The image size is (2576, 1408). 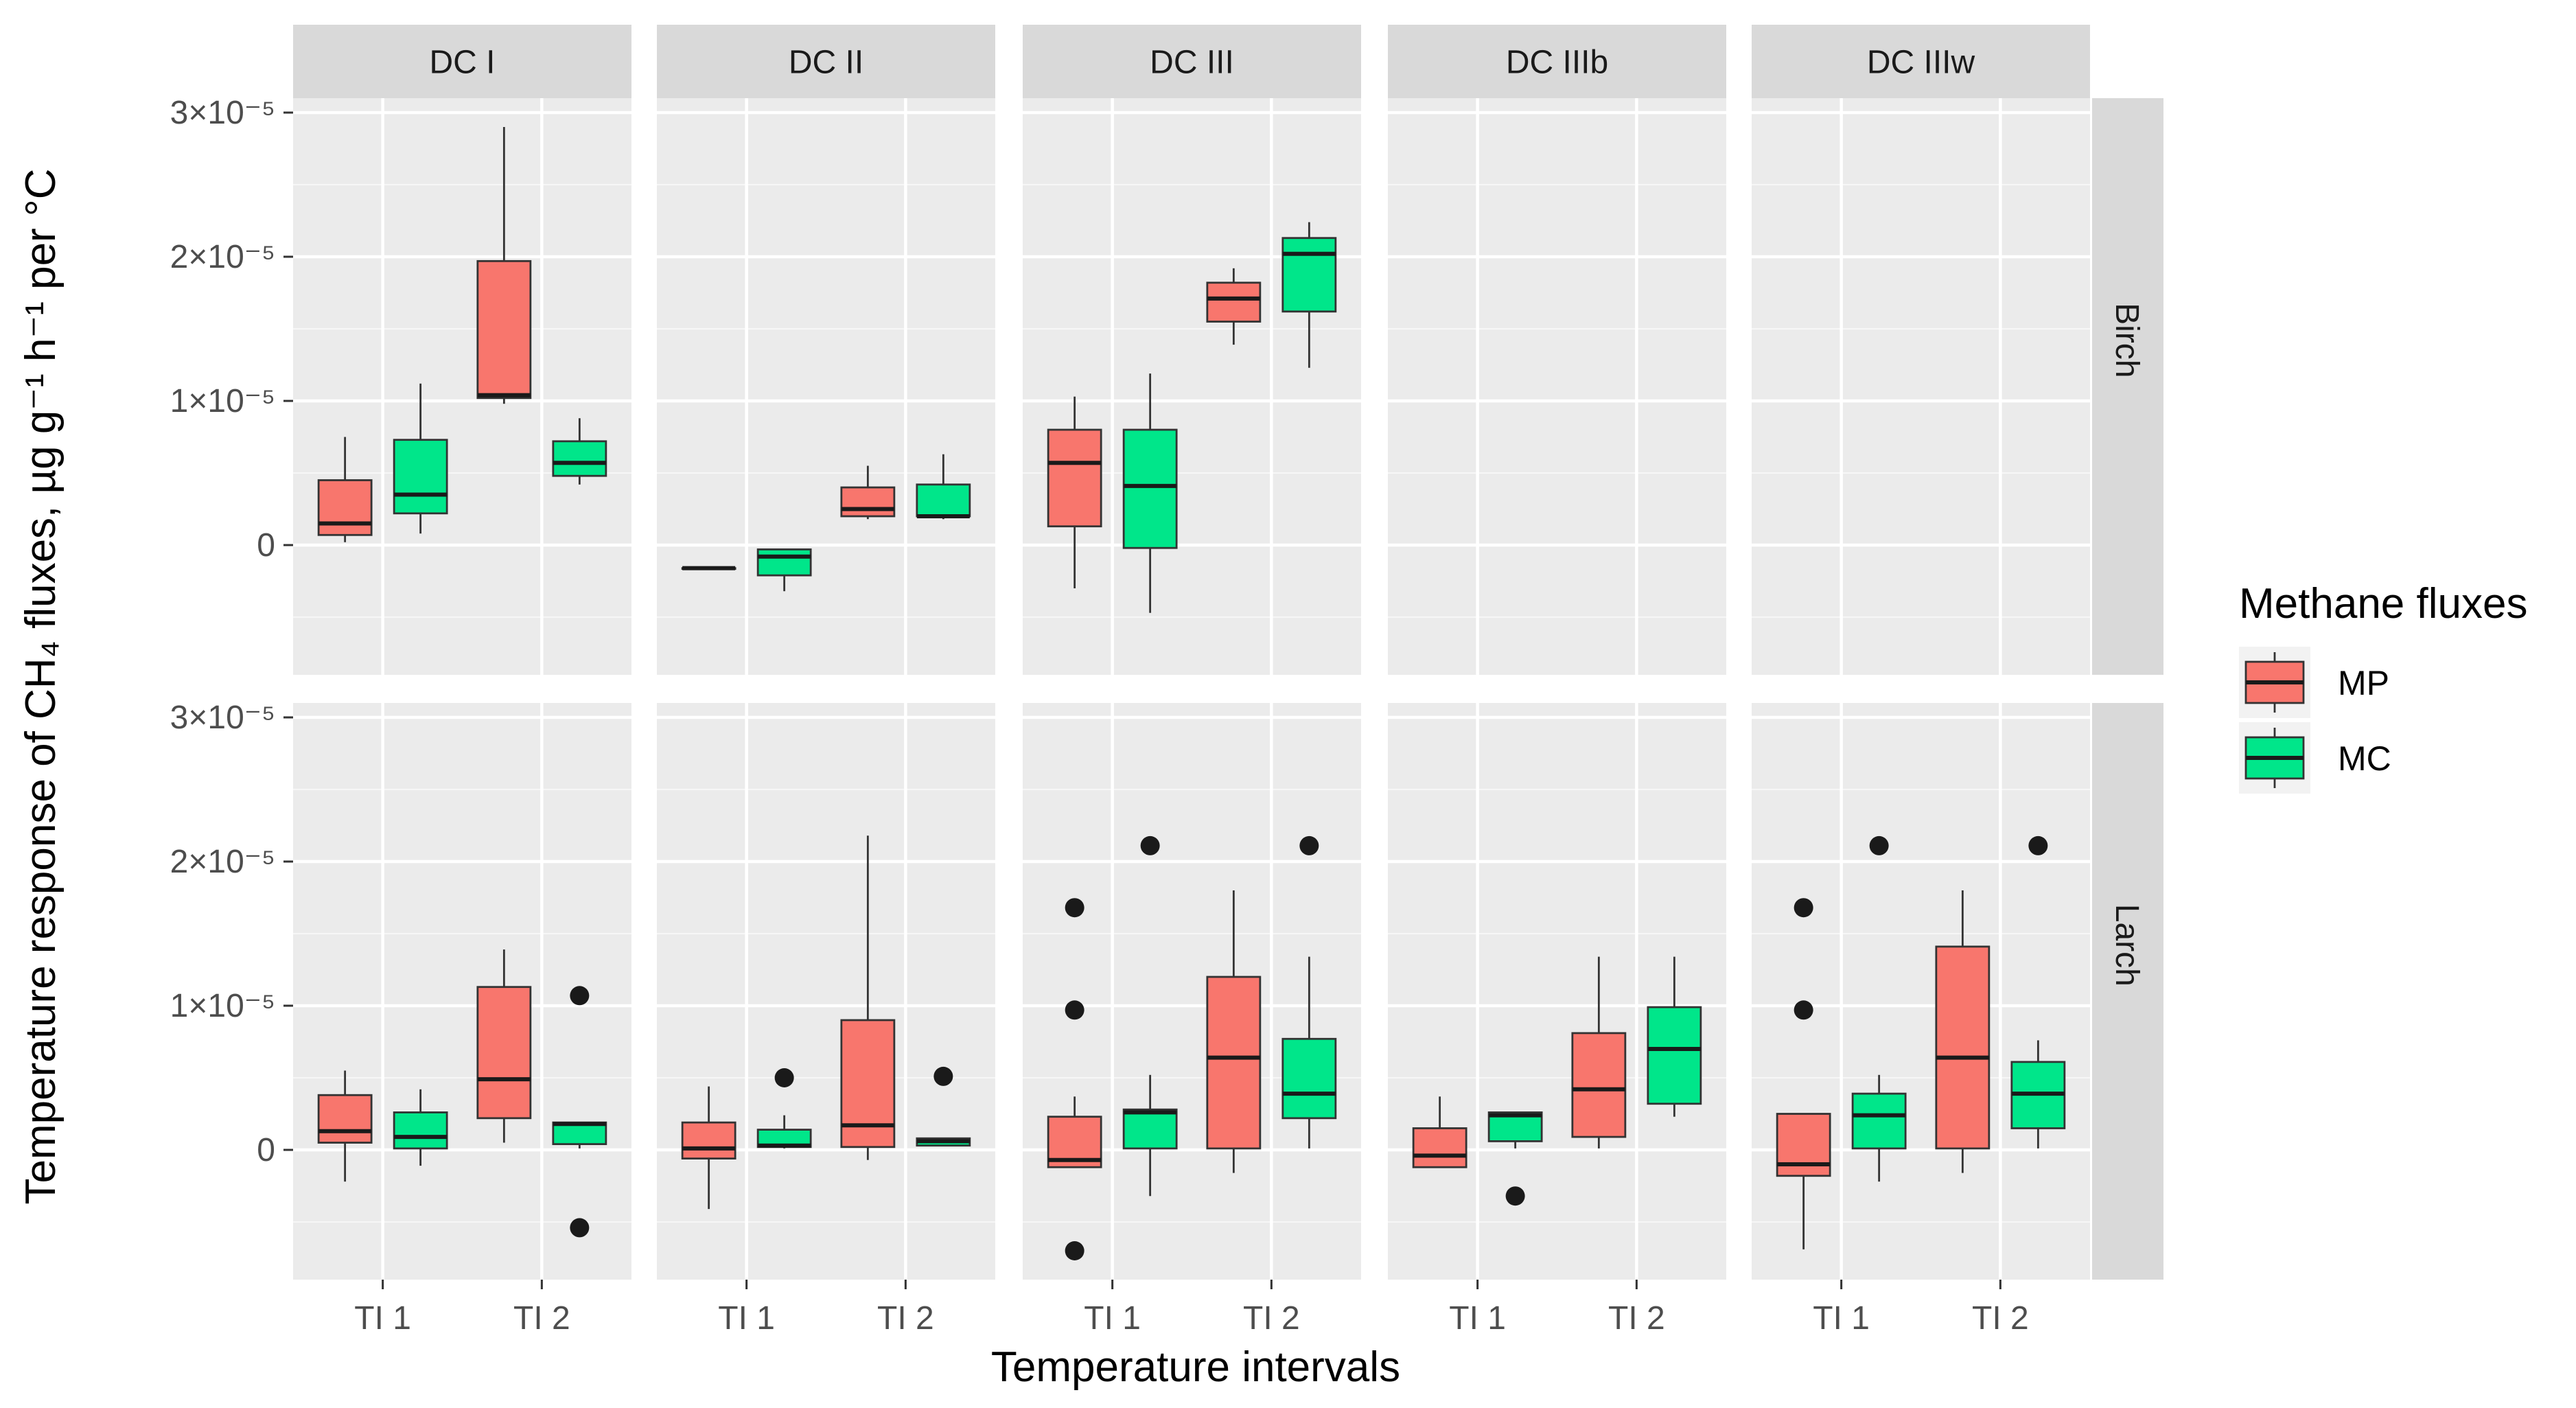 I want to click on panel-larch-dc-iiib, so click(x=1557, y=991).